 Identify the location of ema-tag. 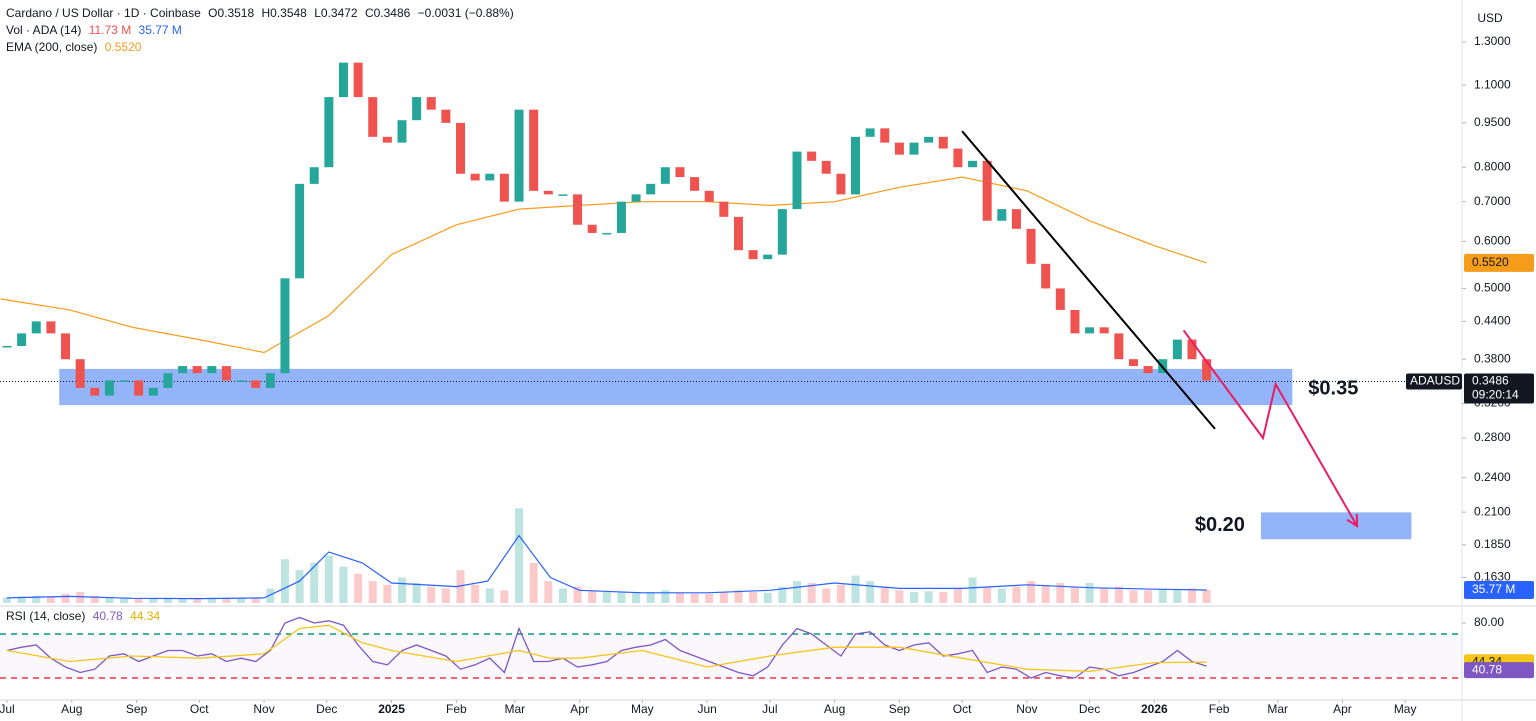
(1499, 262).